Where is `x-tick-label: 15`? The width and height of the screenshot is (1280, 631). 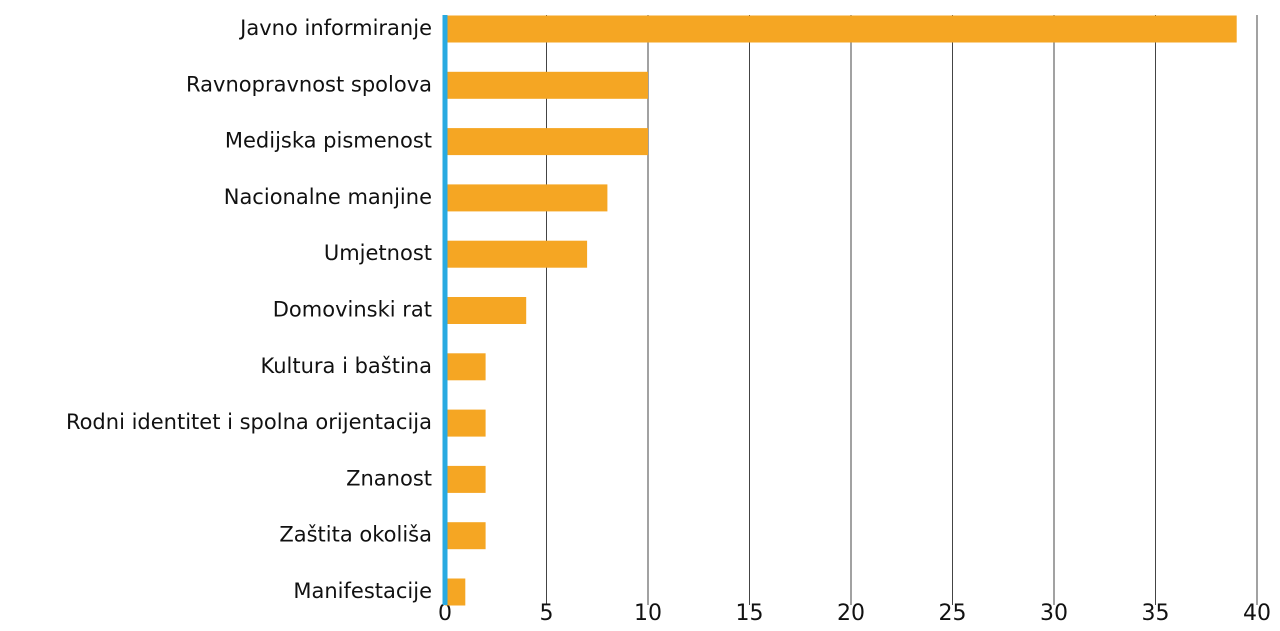
x-tick-label: 15 is located at coordinates (750, 613).